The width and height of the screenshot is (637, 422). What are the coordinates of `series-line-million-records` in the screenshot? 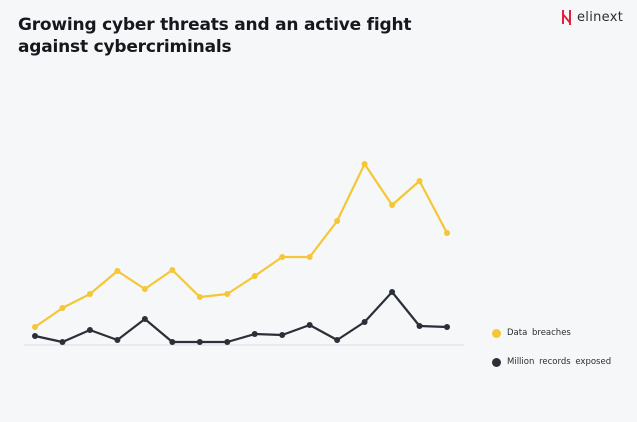 It's located at (241, 317).